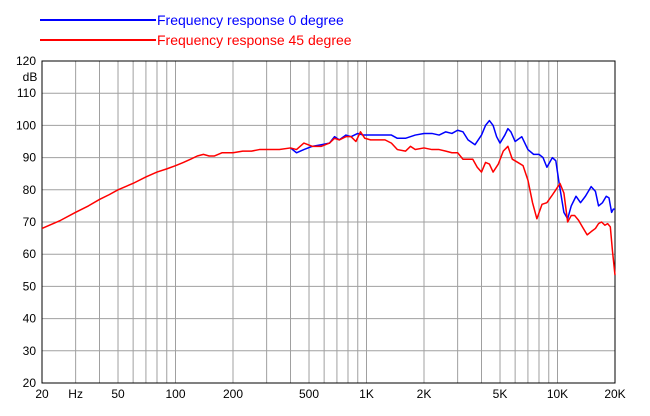 This screenshot has height=416, width=650. Describe the element at coordinates (557, 394) in the screenshot. I see `x-tick-label: 10K` at that location.